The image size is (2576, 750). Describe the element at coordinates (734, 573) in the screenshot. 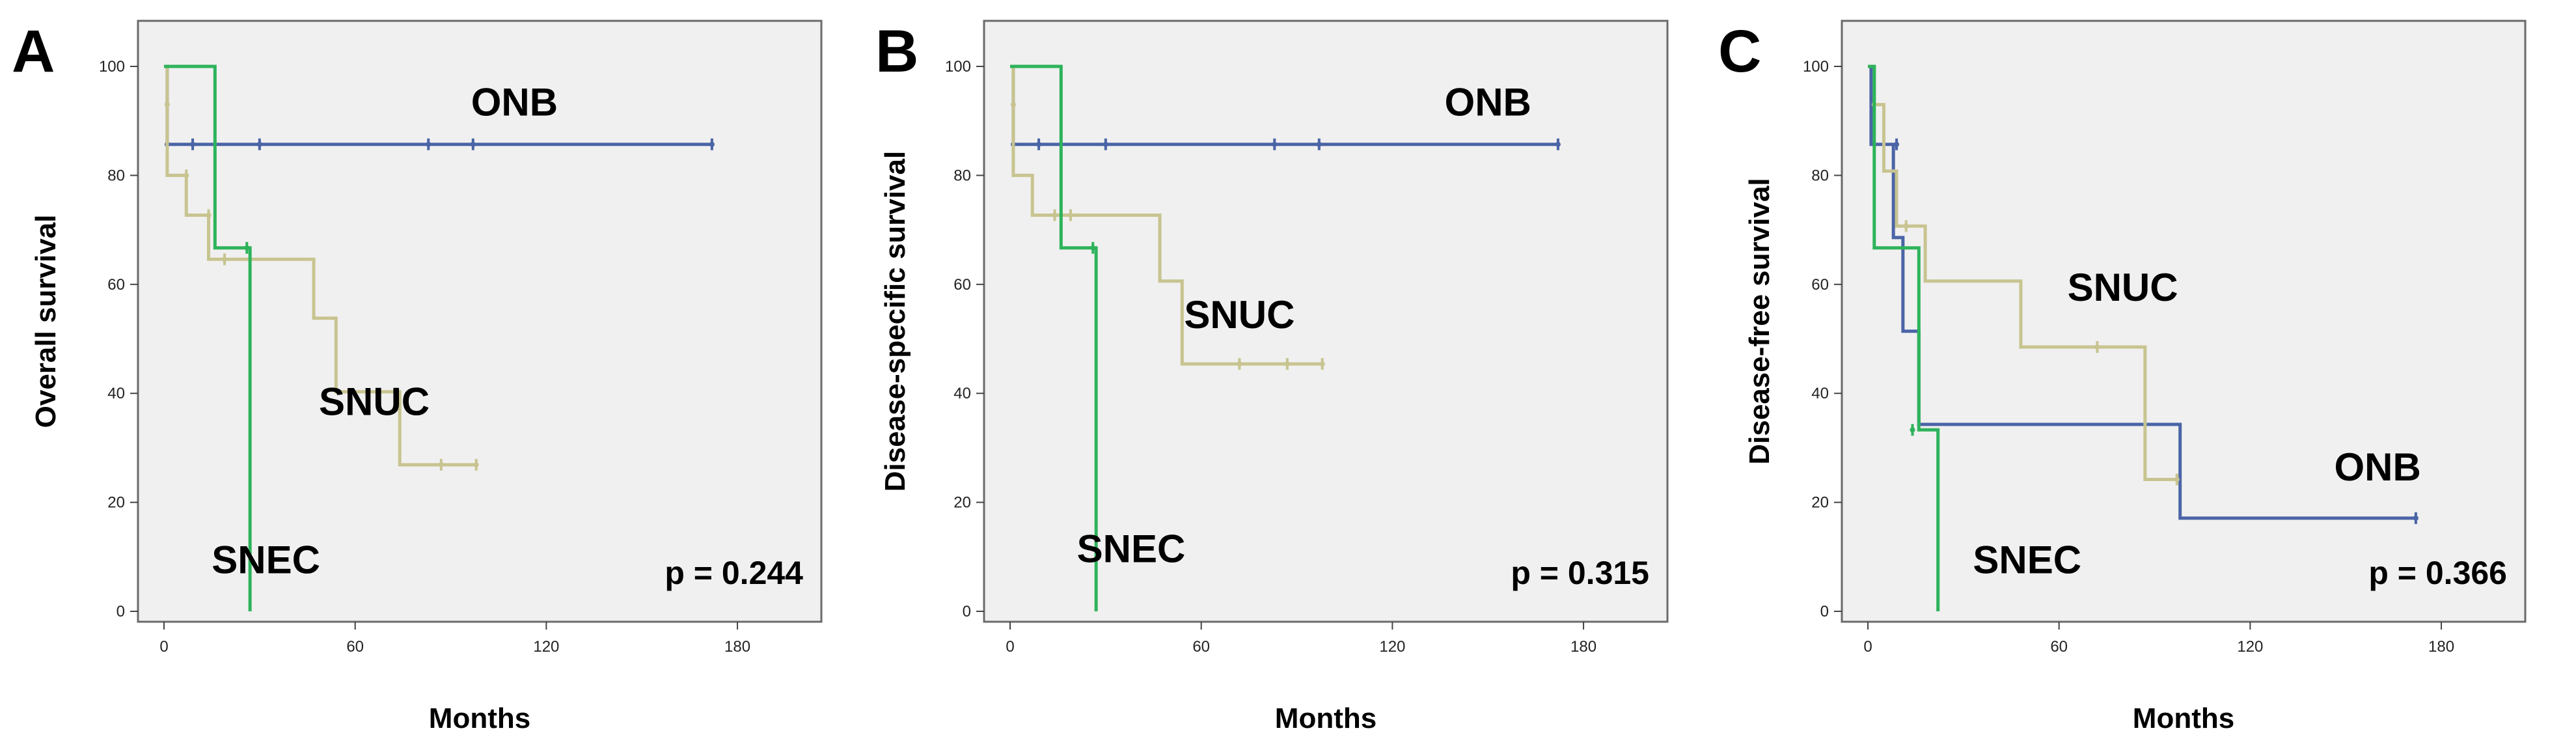

I see `p-value: p = 0.244` at that location.